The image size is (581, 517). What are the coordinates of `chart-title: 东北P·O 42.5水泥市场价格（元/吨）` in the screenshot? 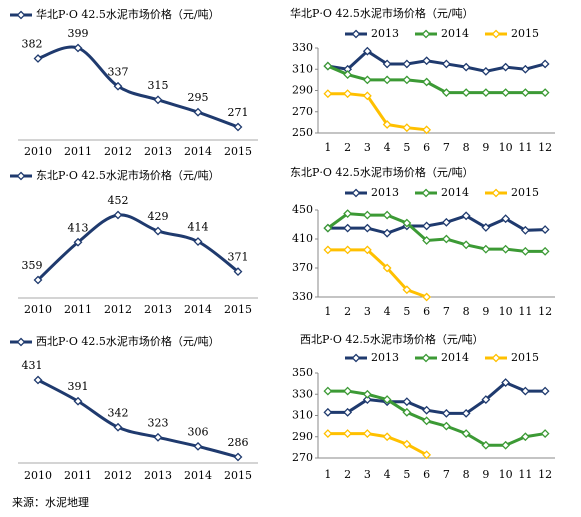 It's located at (382, 172).